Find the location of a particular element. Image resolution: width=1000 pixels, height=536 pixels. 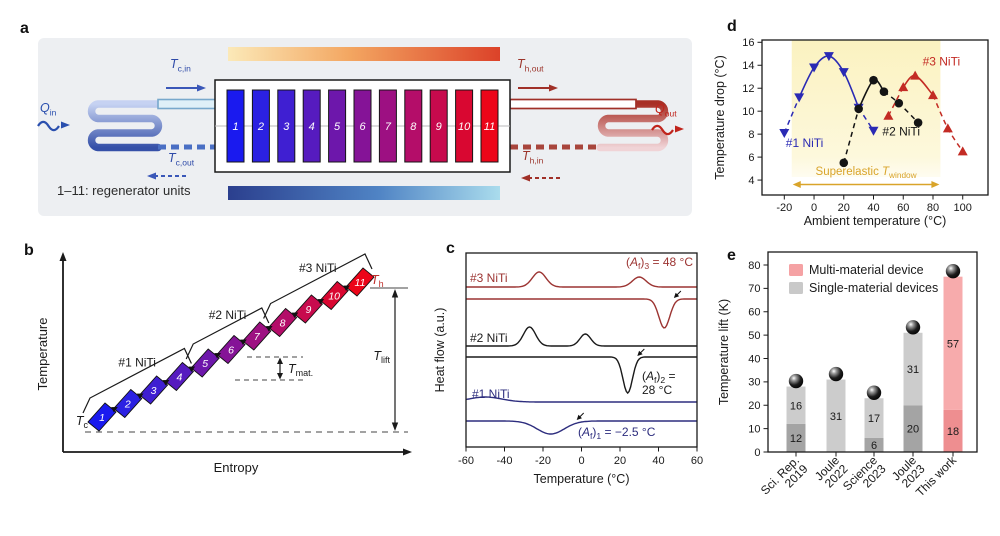

y-tick-label: 50 is located at coordinates (754, 336).